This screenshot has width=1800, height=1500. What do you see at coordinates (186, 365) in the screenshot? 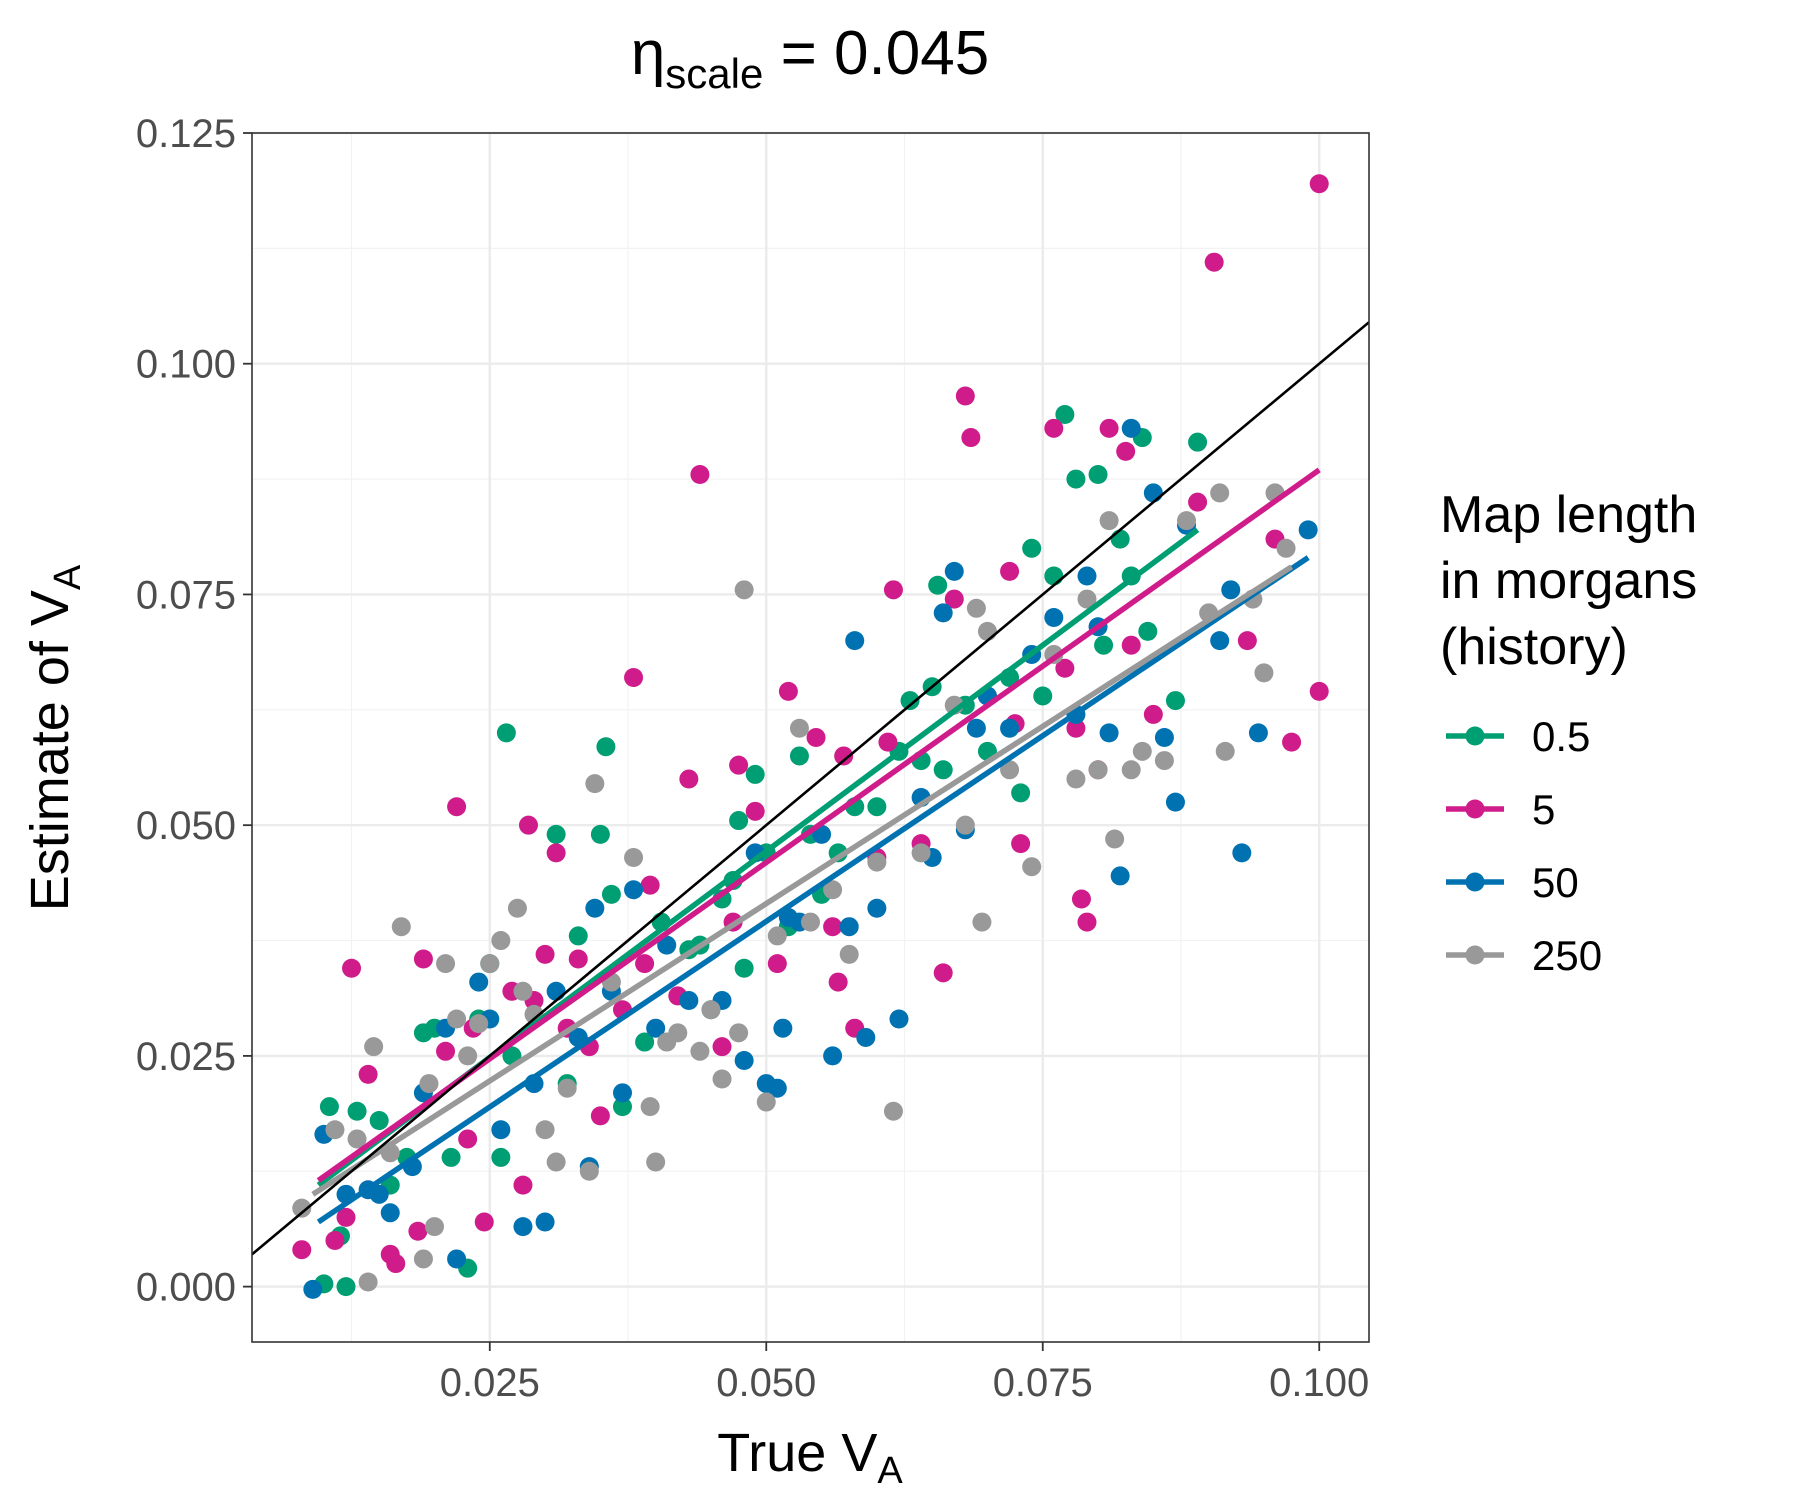
I see `y-tick-label-4: 0.100` at bounding box center [186, 365].